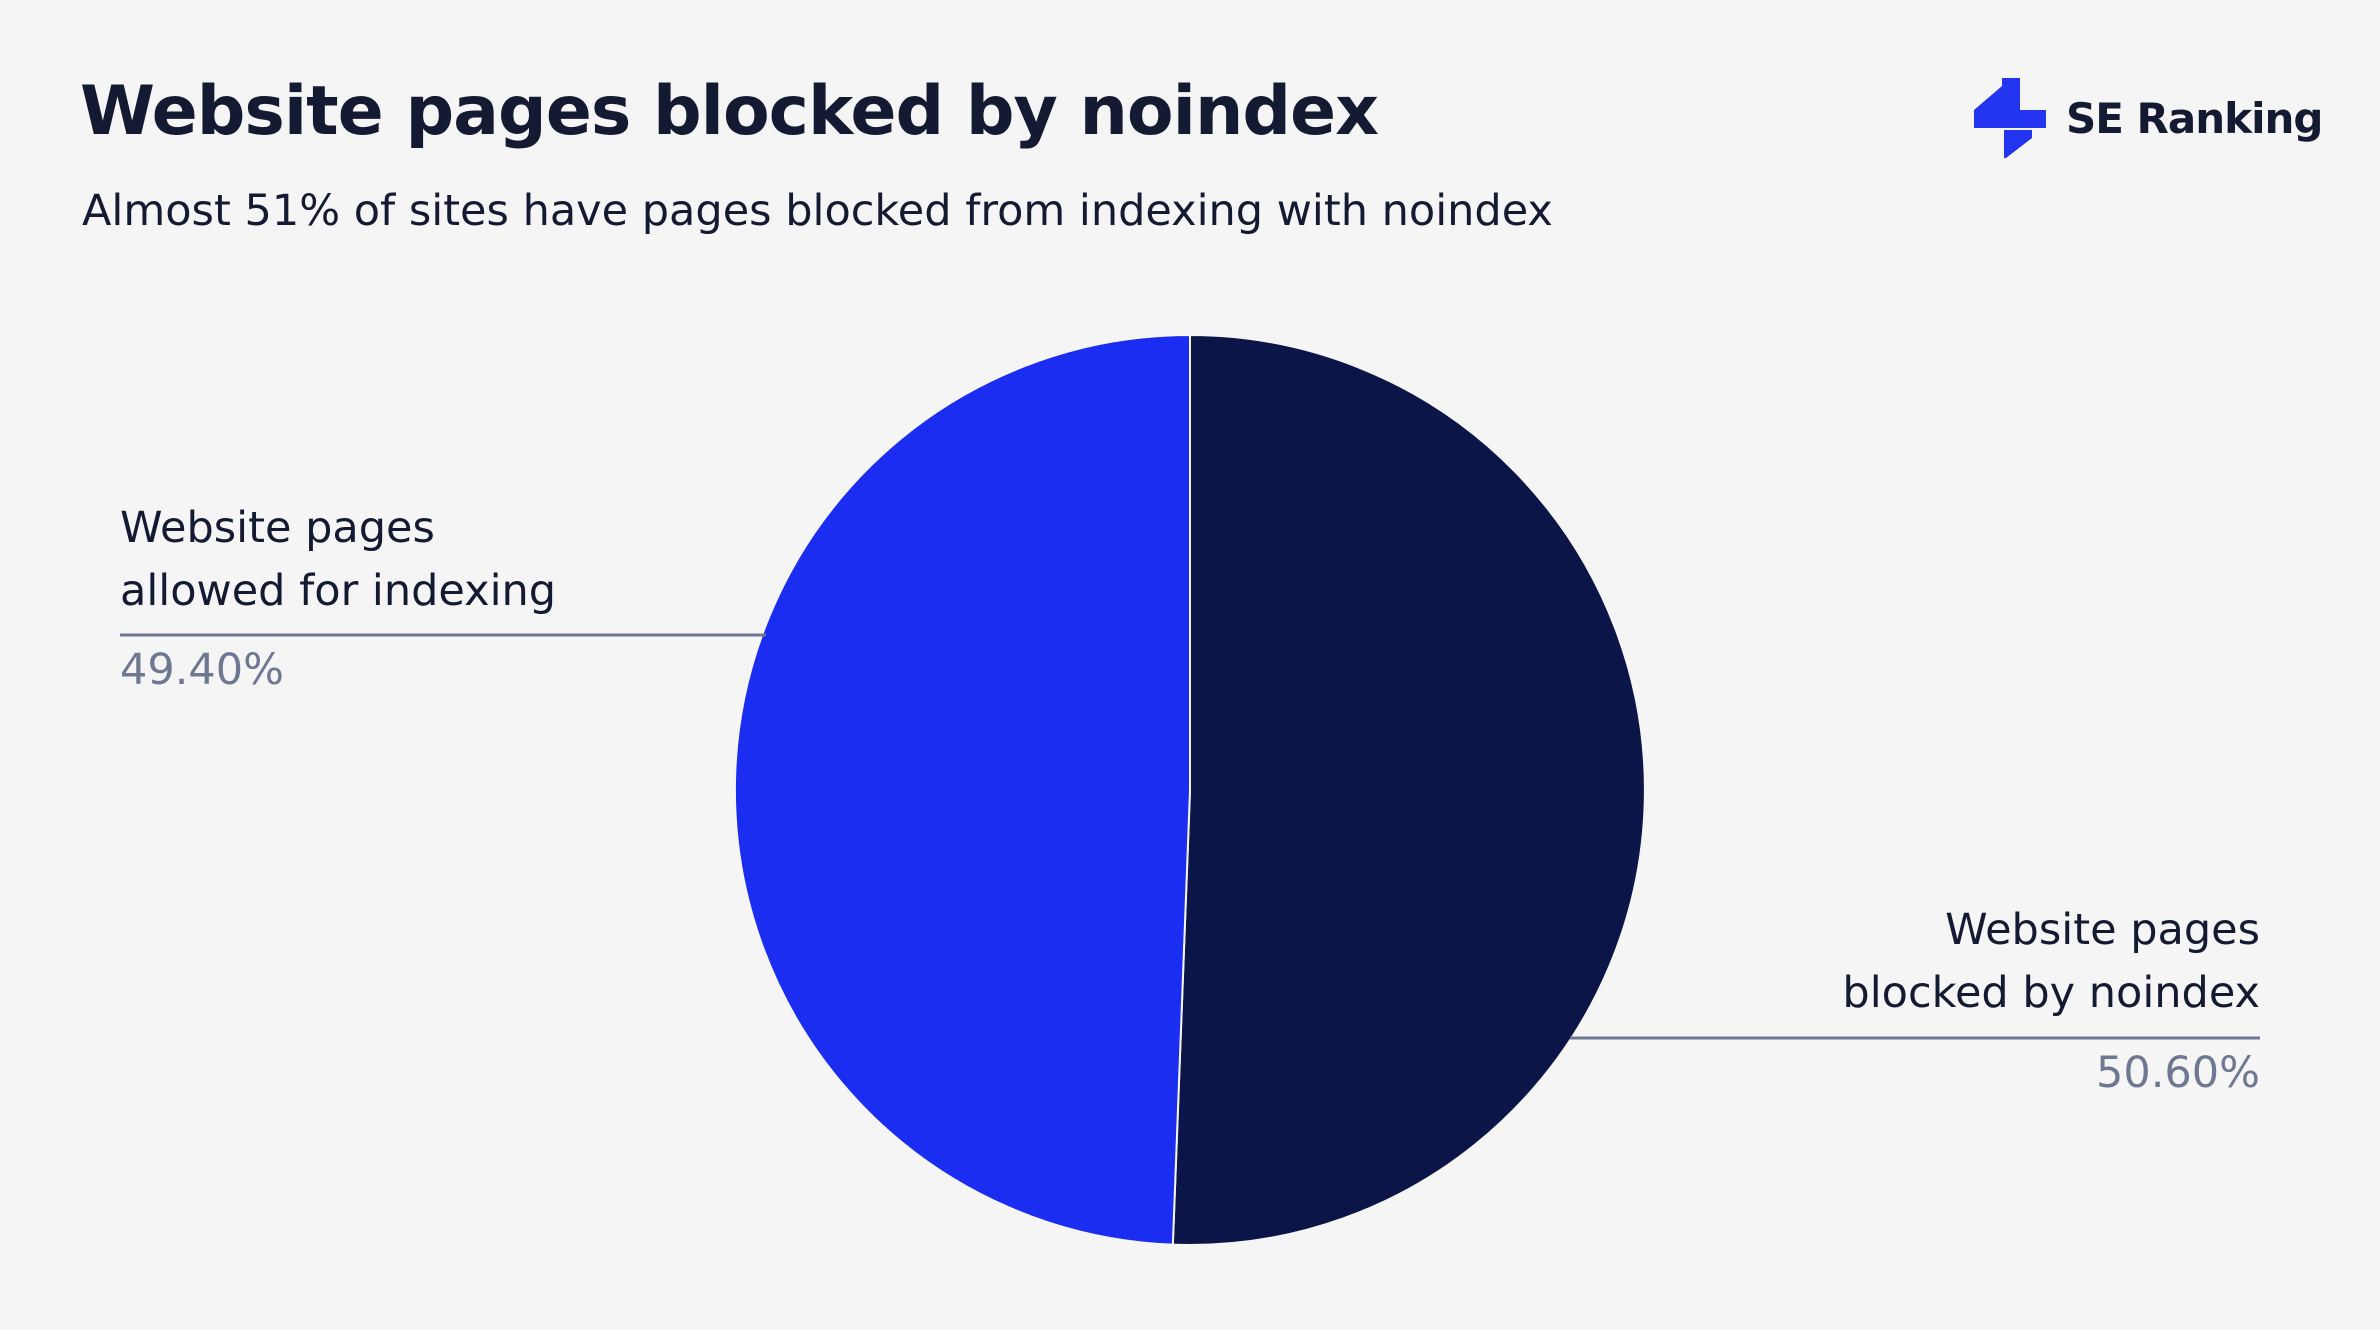 The width and height of the screenshot is (2380, 1330). I want to click on se-ranking-logo-icon, so click(2010, 118).